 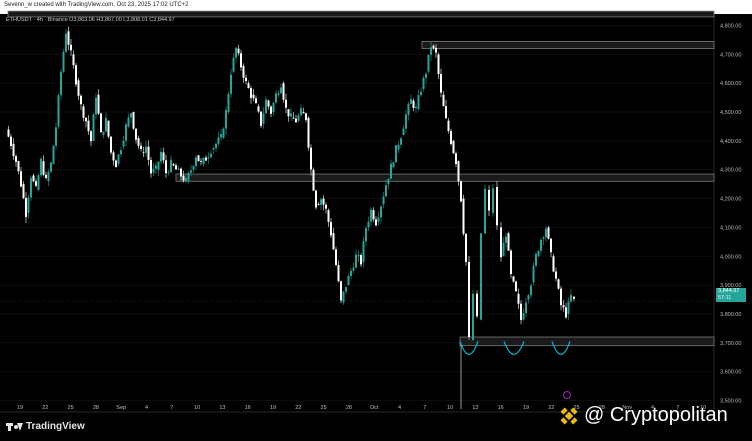 What do you see at coordinates (730, 315) in the screenshot?
I see `y-tick-label: 3,800.00` at bounding box center [730, 315].